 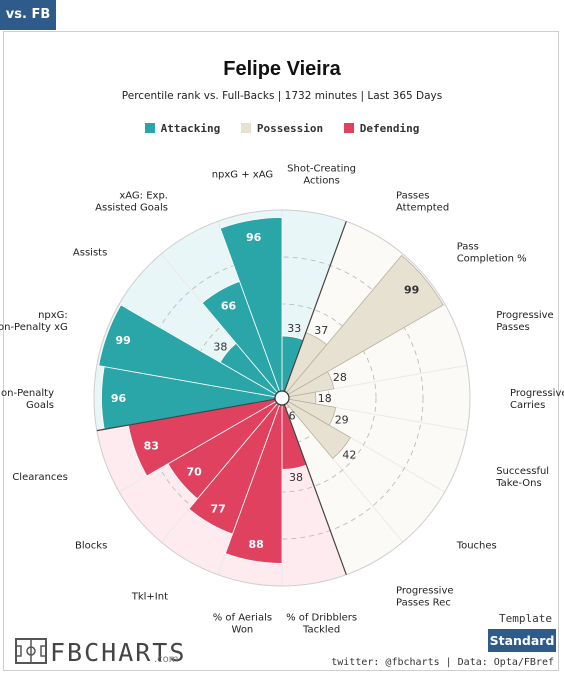 What do you see at coordinates (425, 597) in the screenshot?
I see `category-label-progressive-passes-rec: Progressive Passes Rec` at bounding box center [425, 597].